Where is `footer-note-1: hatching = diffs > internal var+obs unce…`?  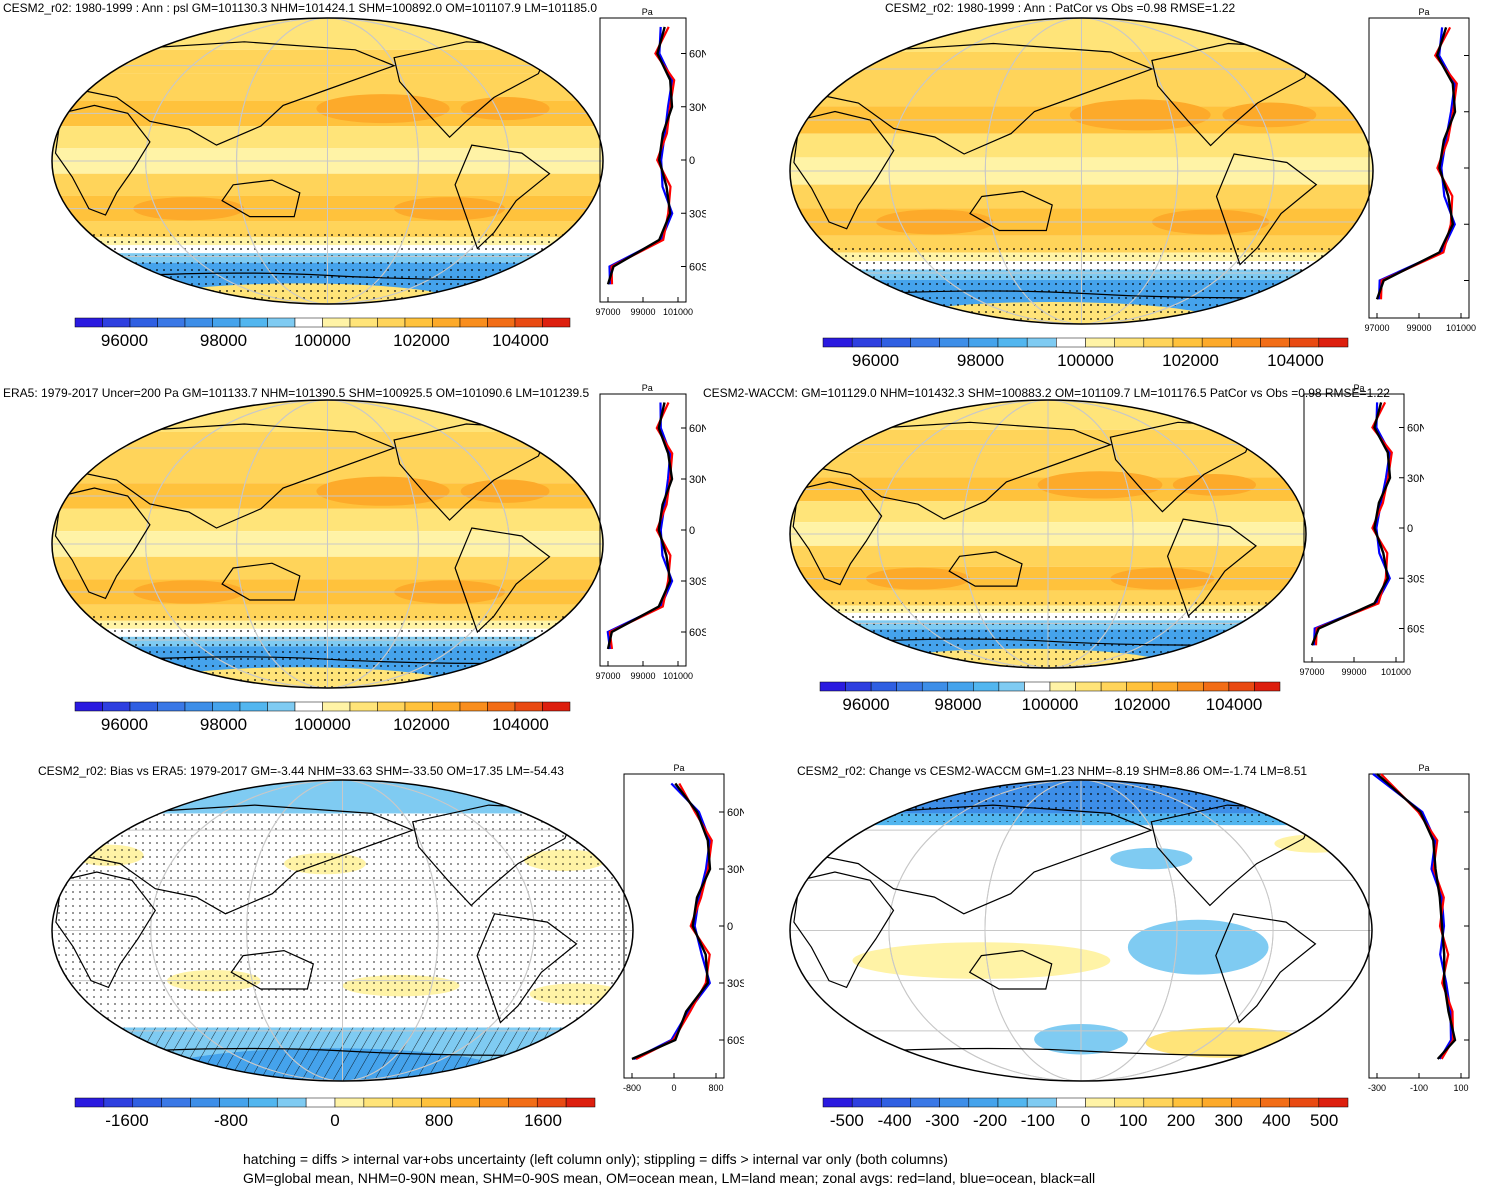 footer-note-1: hatching = diffs > internal var+obs unce… is located at coordinates (595, 1159).